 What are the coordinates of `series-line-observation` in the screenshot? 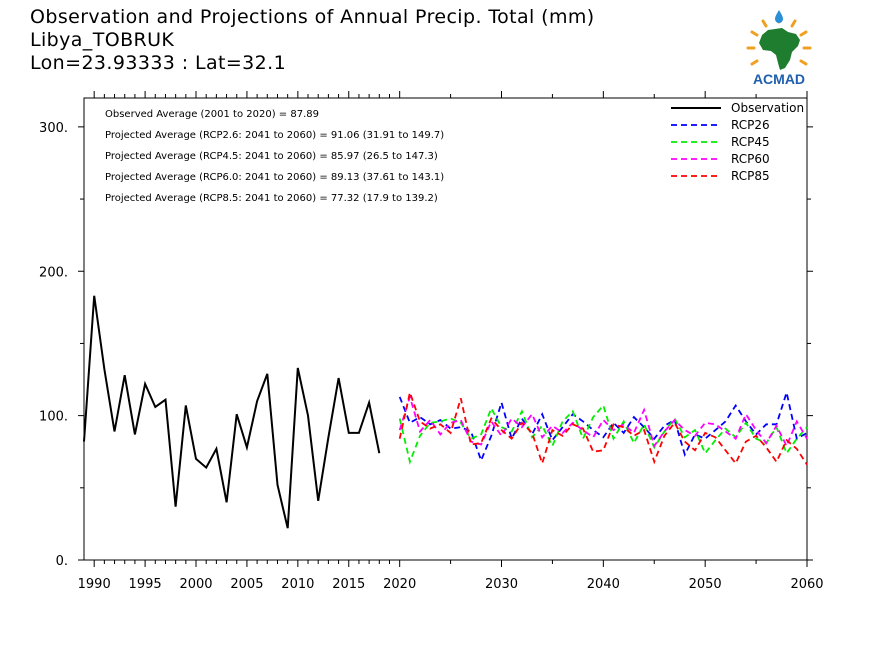 It's located at (232, 412).